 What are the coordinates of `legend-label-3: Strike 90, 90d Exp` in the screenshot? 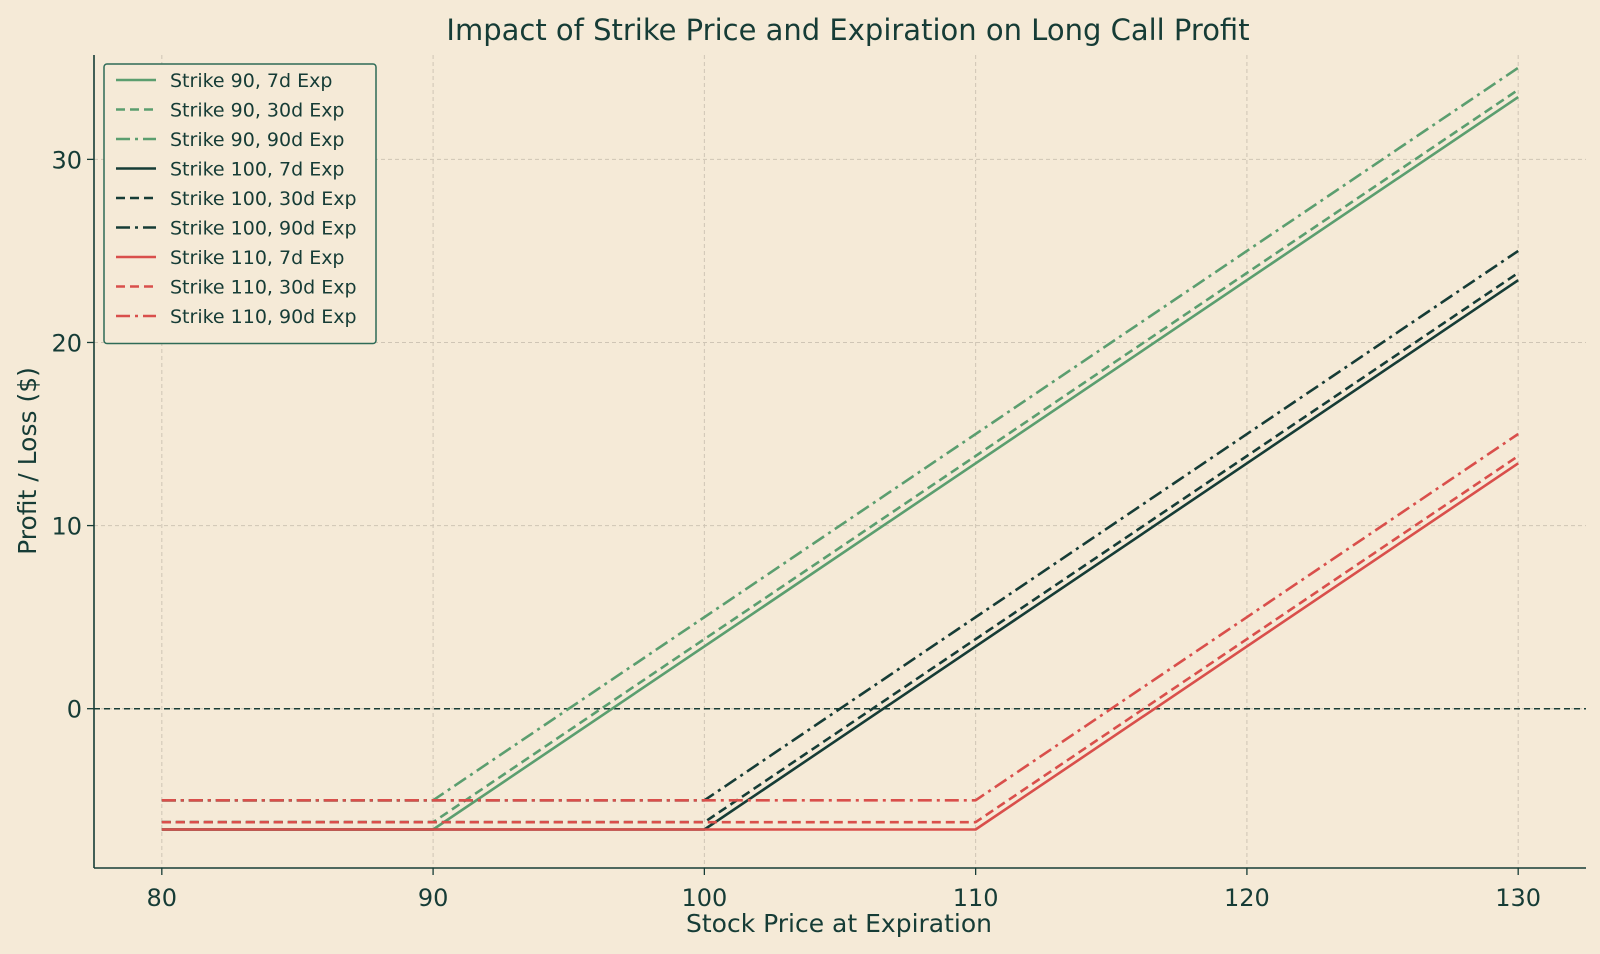 It's located at (257, 140).